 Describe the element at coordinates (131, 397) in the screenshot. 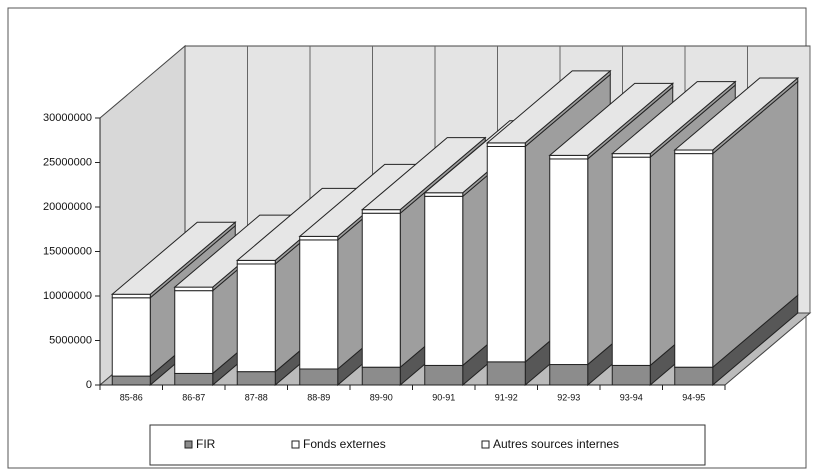

I see `x-tick-label: 85-86` at that location.